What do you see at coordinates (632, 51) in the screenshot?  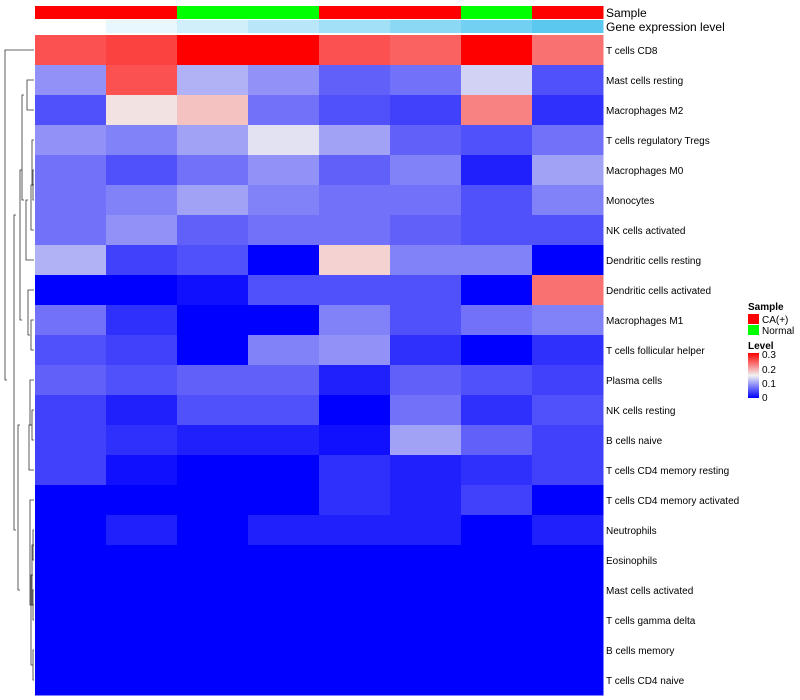 I see `row-label: T cells CD8` at bounding box center [632, 51].